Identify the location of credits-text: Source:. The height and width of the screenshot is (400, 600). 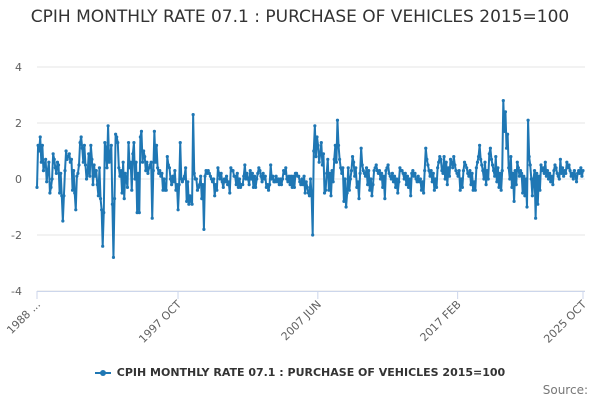
(565, 390).